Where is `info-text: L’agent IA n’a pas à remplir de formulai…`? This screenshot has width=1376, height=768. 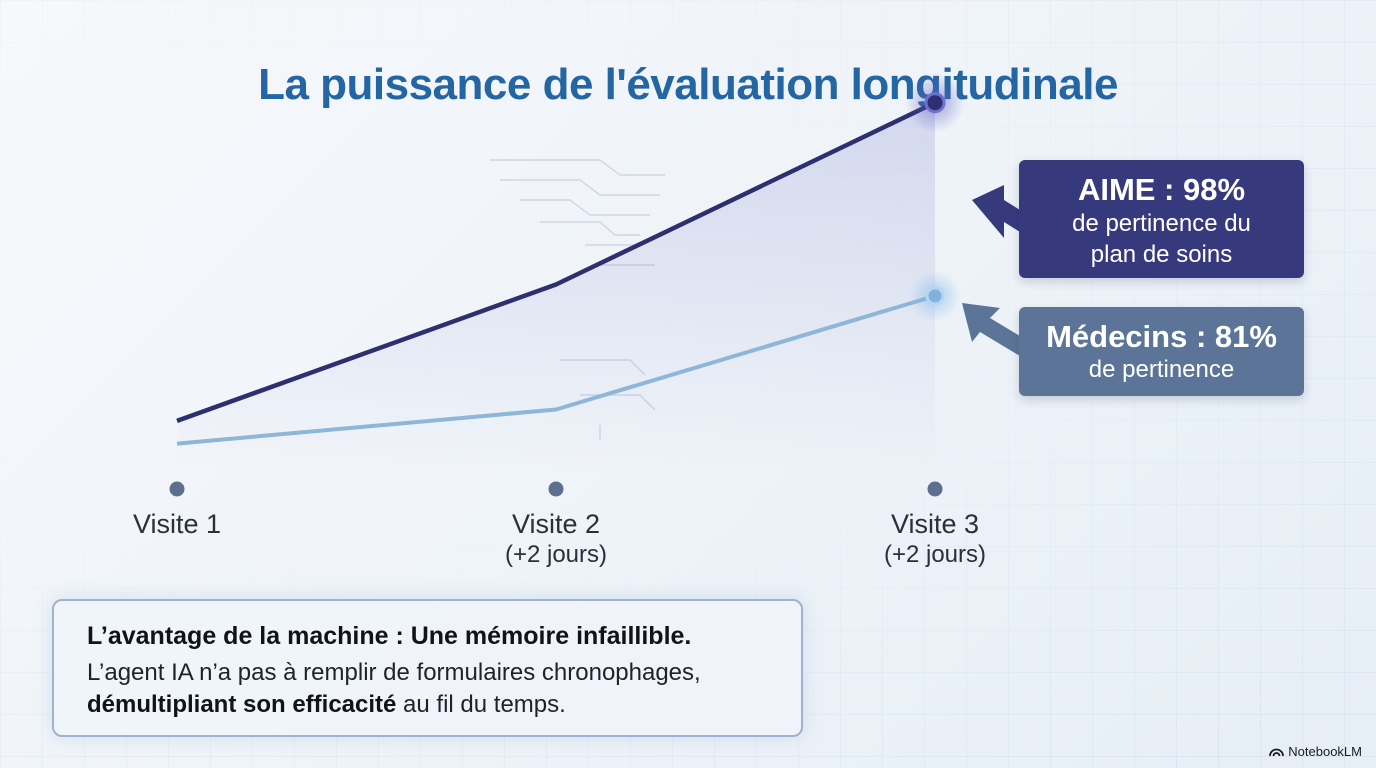 info-text: L’agent IA n’a pas à remplir de formulai… is located at coordinates (444, 689).